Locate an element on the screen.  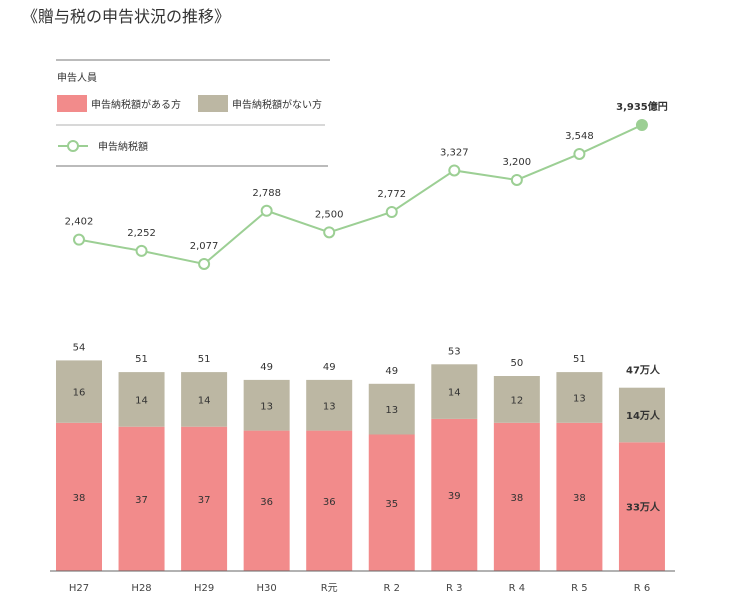
tax-amount-label: 3,200 is located at coordinates (517, 162).